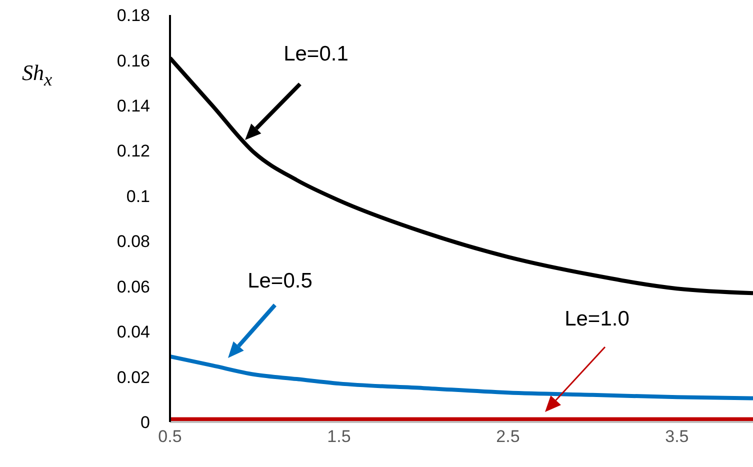  Describe the element at coordinates (316, 54) in the screenshot. I see `annotation: Le=0.1` at that location.